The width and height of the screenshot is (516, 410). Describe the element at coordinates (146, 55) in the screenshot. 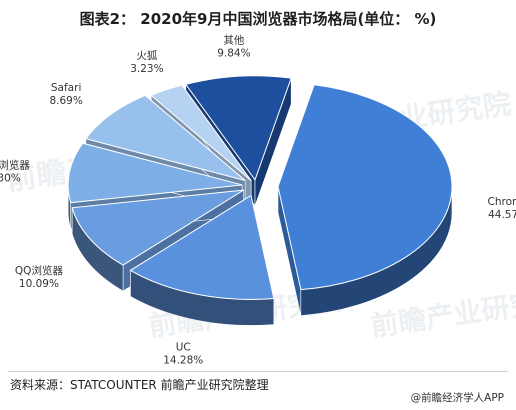

I see `slice-label-name-5: 火狐` at that location.